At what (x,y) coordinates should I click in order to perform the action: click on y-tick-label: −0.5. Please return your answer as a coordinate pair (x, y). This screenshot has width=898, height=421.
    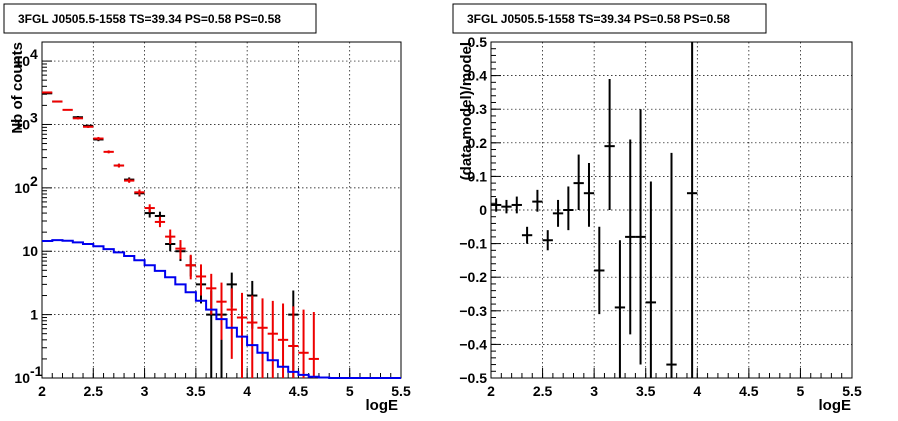
    Looking at the image, I should click on (473, 378).